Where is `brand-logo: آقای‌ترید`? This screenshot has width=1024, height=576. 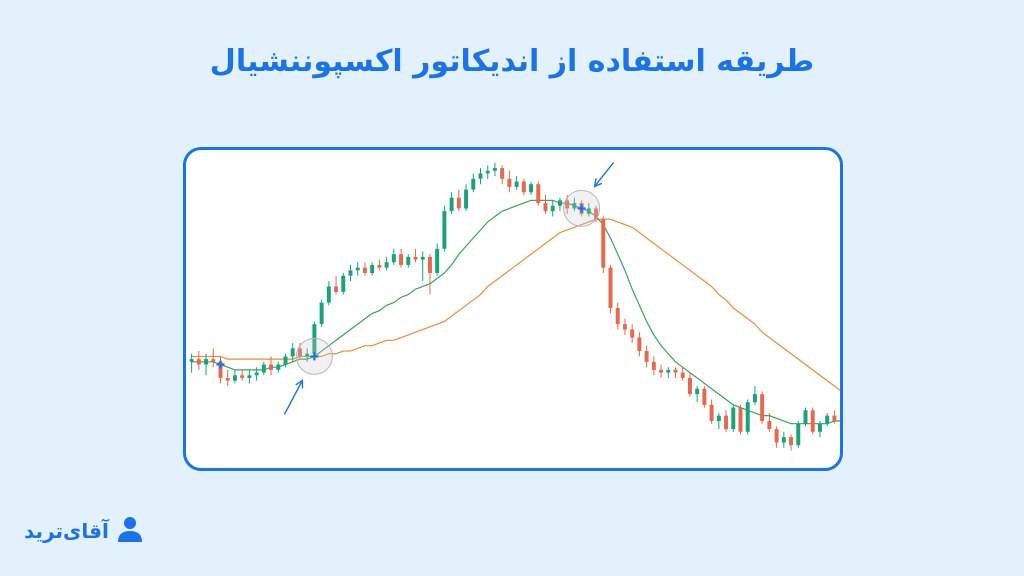 brand-logo: آقای‌ترید is located at coordinates (84, 531).